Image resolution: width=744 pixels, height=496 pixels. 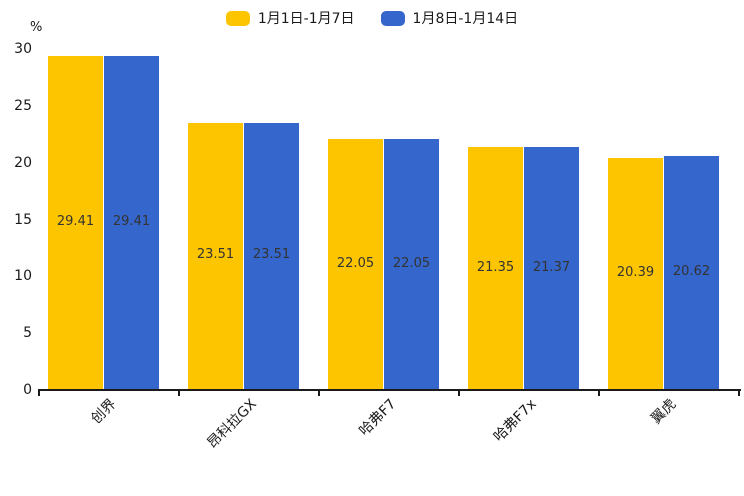 I want to click on bar-0-4: 20.39, so click(x=635, y=274).